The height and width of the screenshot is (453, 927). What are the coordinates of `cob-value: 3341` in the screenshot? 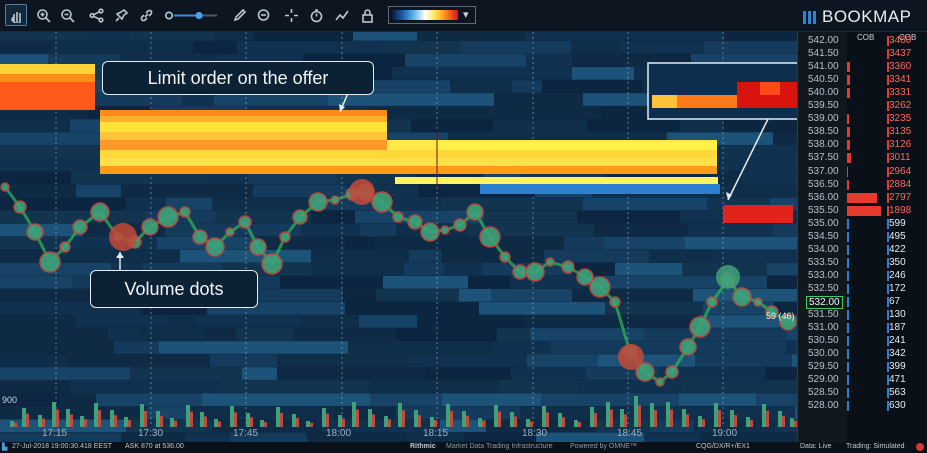 It's located at (900, 80).